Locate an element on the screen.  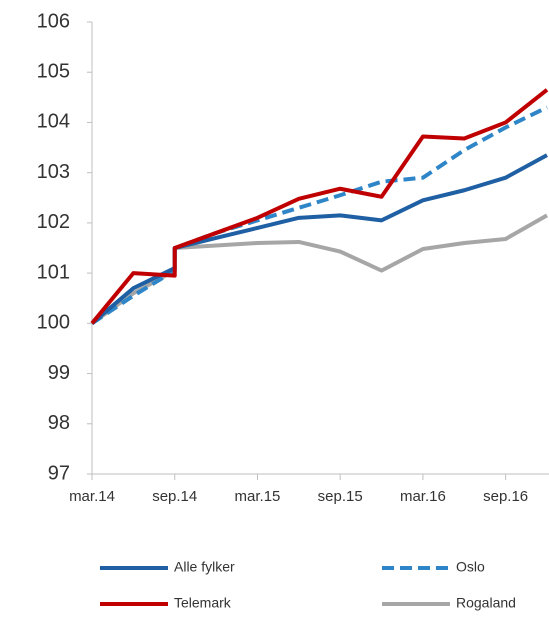
x-tick-label: mar.14 is located at coordinates (92, 496).